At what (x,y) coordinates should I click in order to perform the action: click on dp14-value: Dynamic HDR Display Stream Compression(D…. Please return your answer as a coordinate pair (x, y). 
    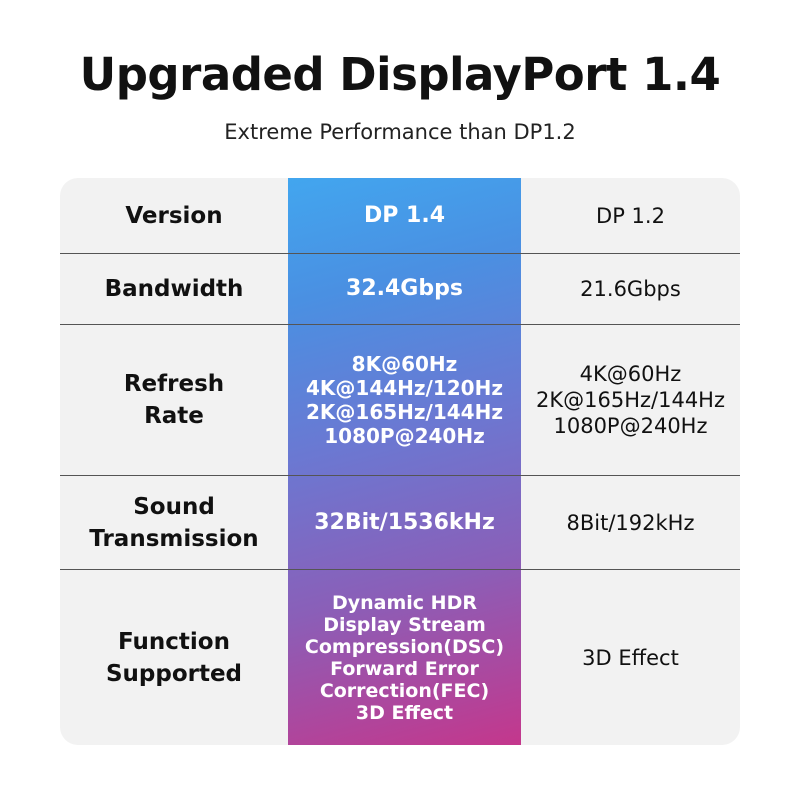
    Looking at the image, I should click on (404, 657).